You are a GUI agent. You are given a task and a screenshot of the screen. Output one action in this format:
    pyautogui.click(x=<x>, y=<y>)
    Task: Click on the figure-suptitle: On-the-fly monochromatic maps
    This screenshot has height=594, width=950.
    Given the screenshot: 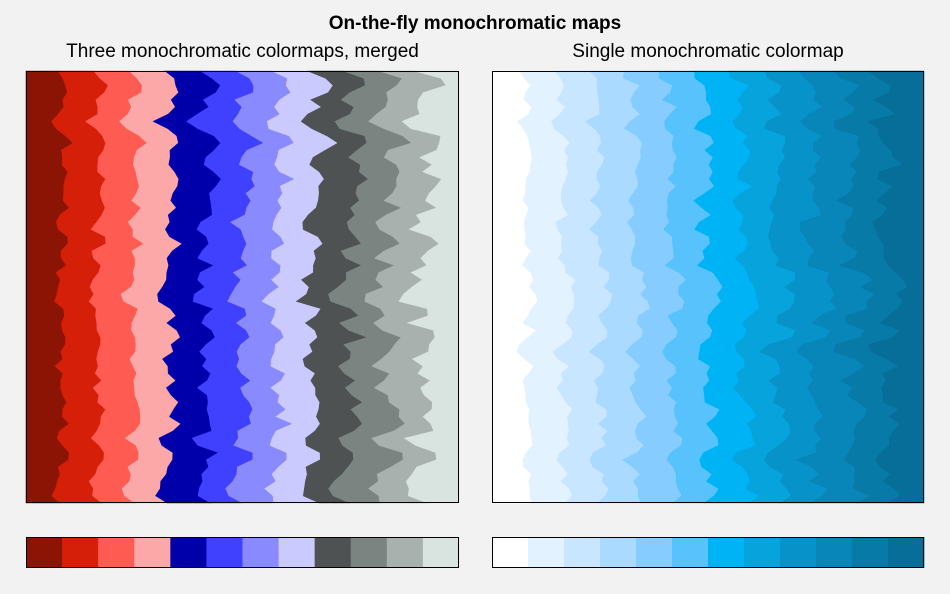 What is the action you would take?
    pyautogui.click(x=475, y=23)
    